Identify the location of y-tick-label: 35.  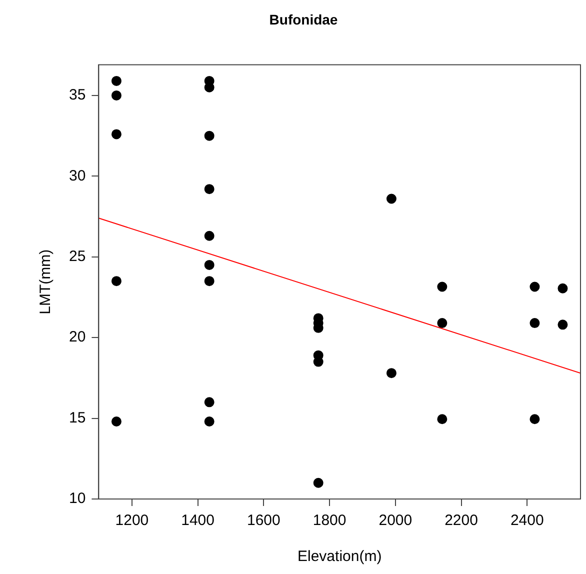
(77, 95).